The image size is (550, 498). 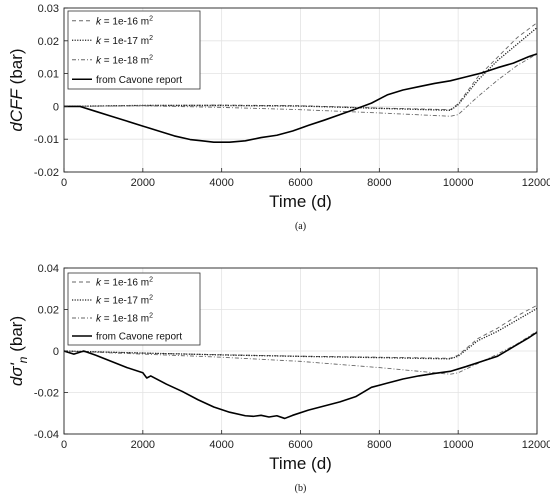 I want to click on y-tick-label: -0.01, so click(x=46, y=140).